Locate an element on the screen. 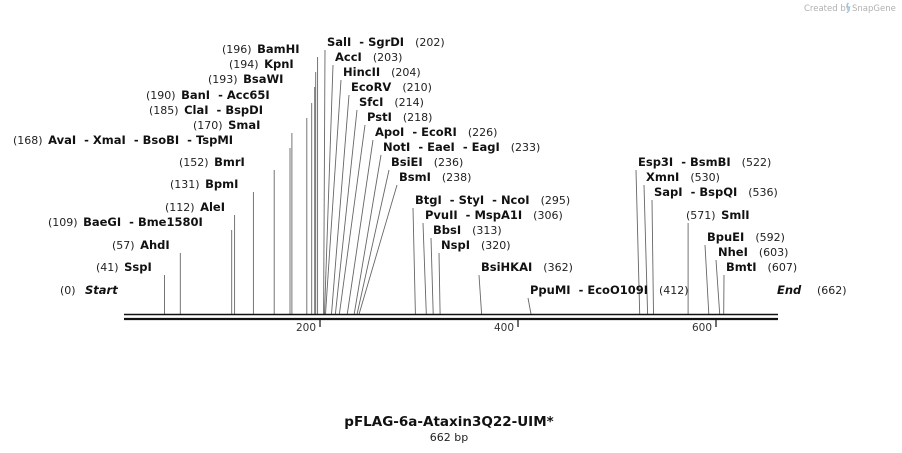 Image resolution: width=902 pixels, height=453 pixels. site-label: PvuII - MspA1I (306) is located at coordinates (494, 215).